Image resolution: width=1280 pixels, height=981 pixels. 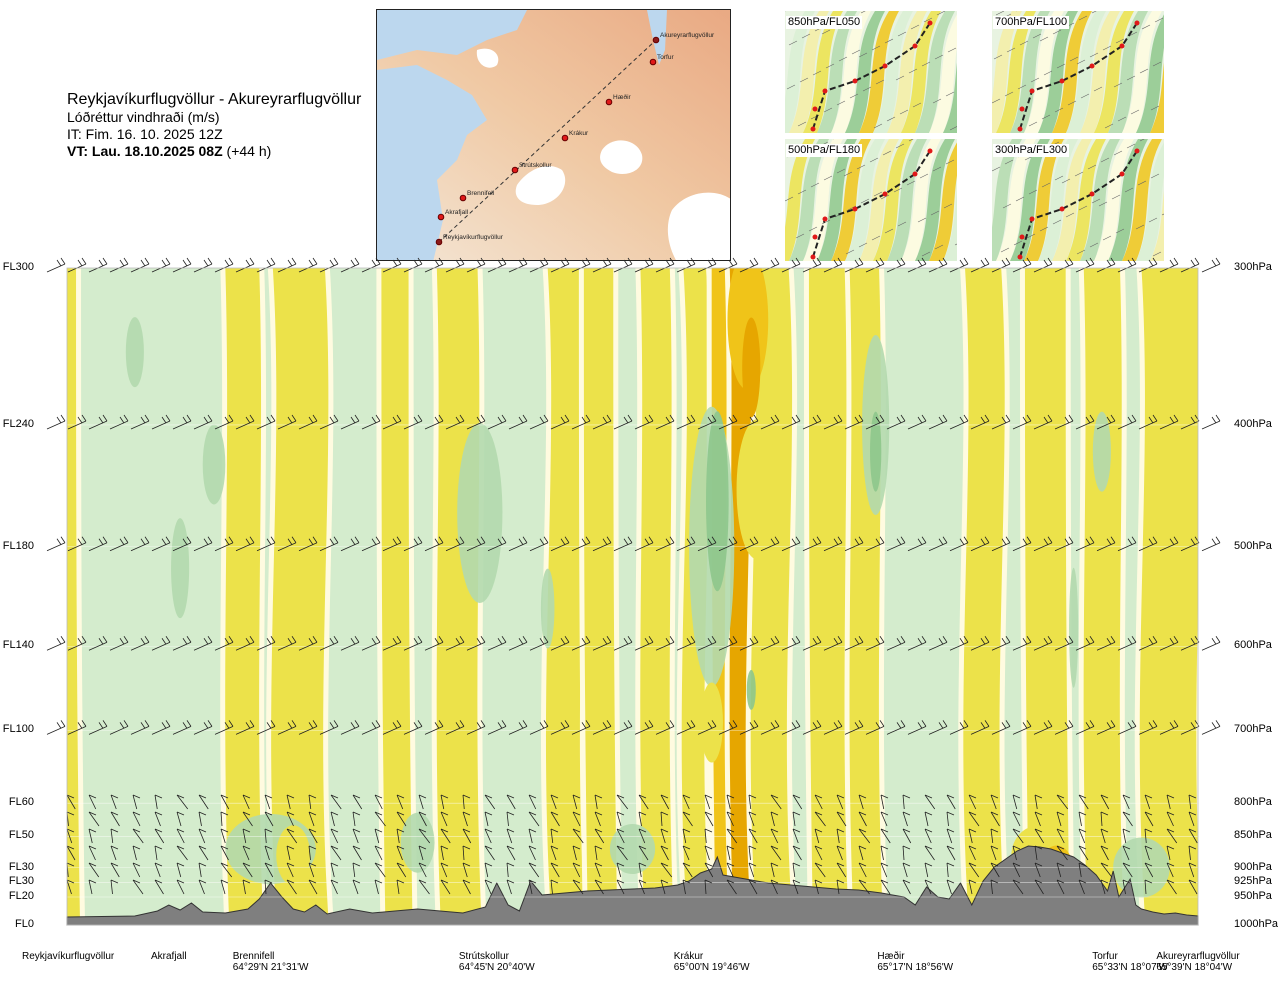 I want to click on location-coord: 65°00'N 19°46'W, so click(x=711, y=967).